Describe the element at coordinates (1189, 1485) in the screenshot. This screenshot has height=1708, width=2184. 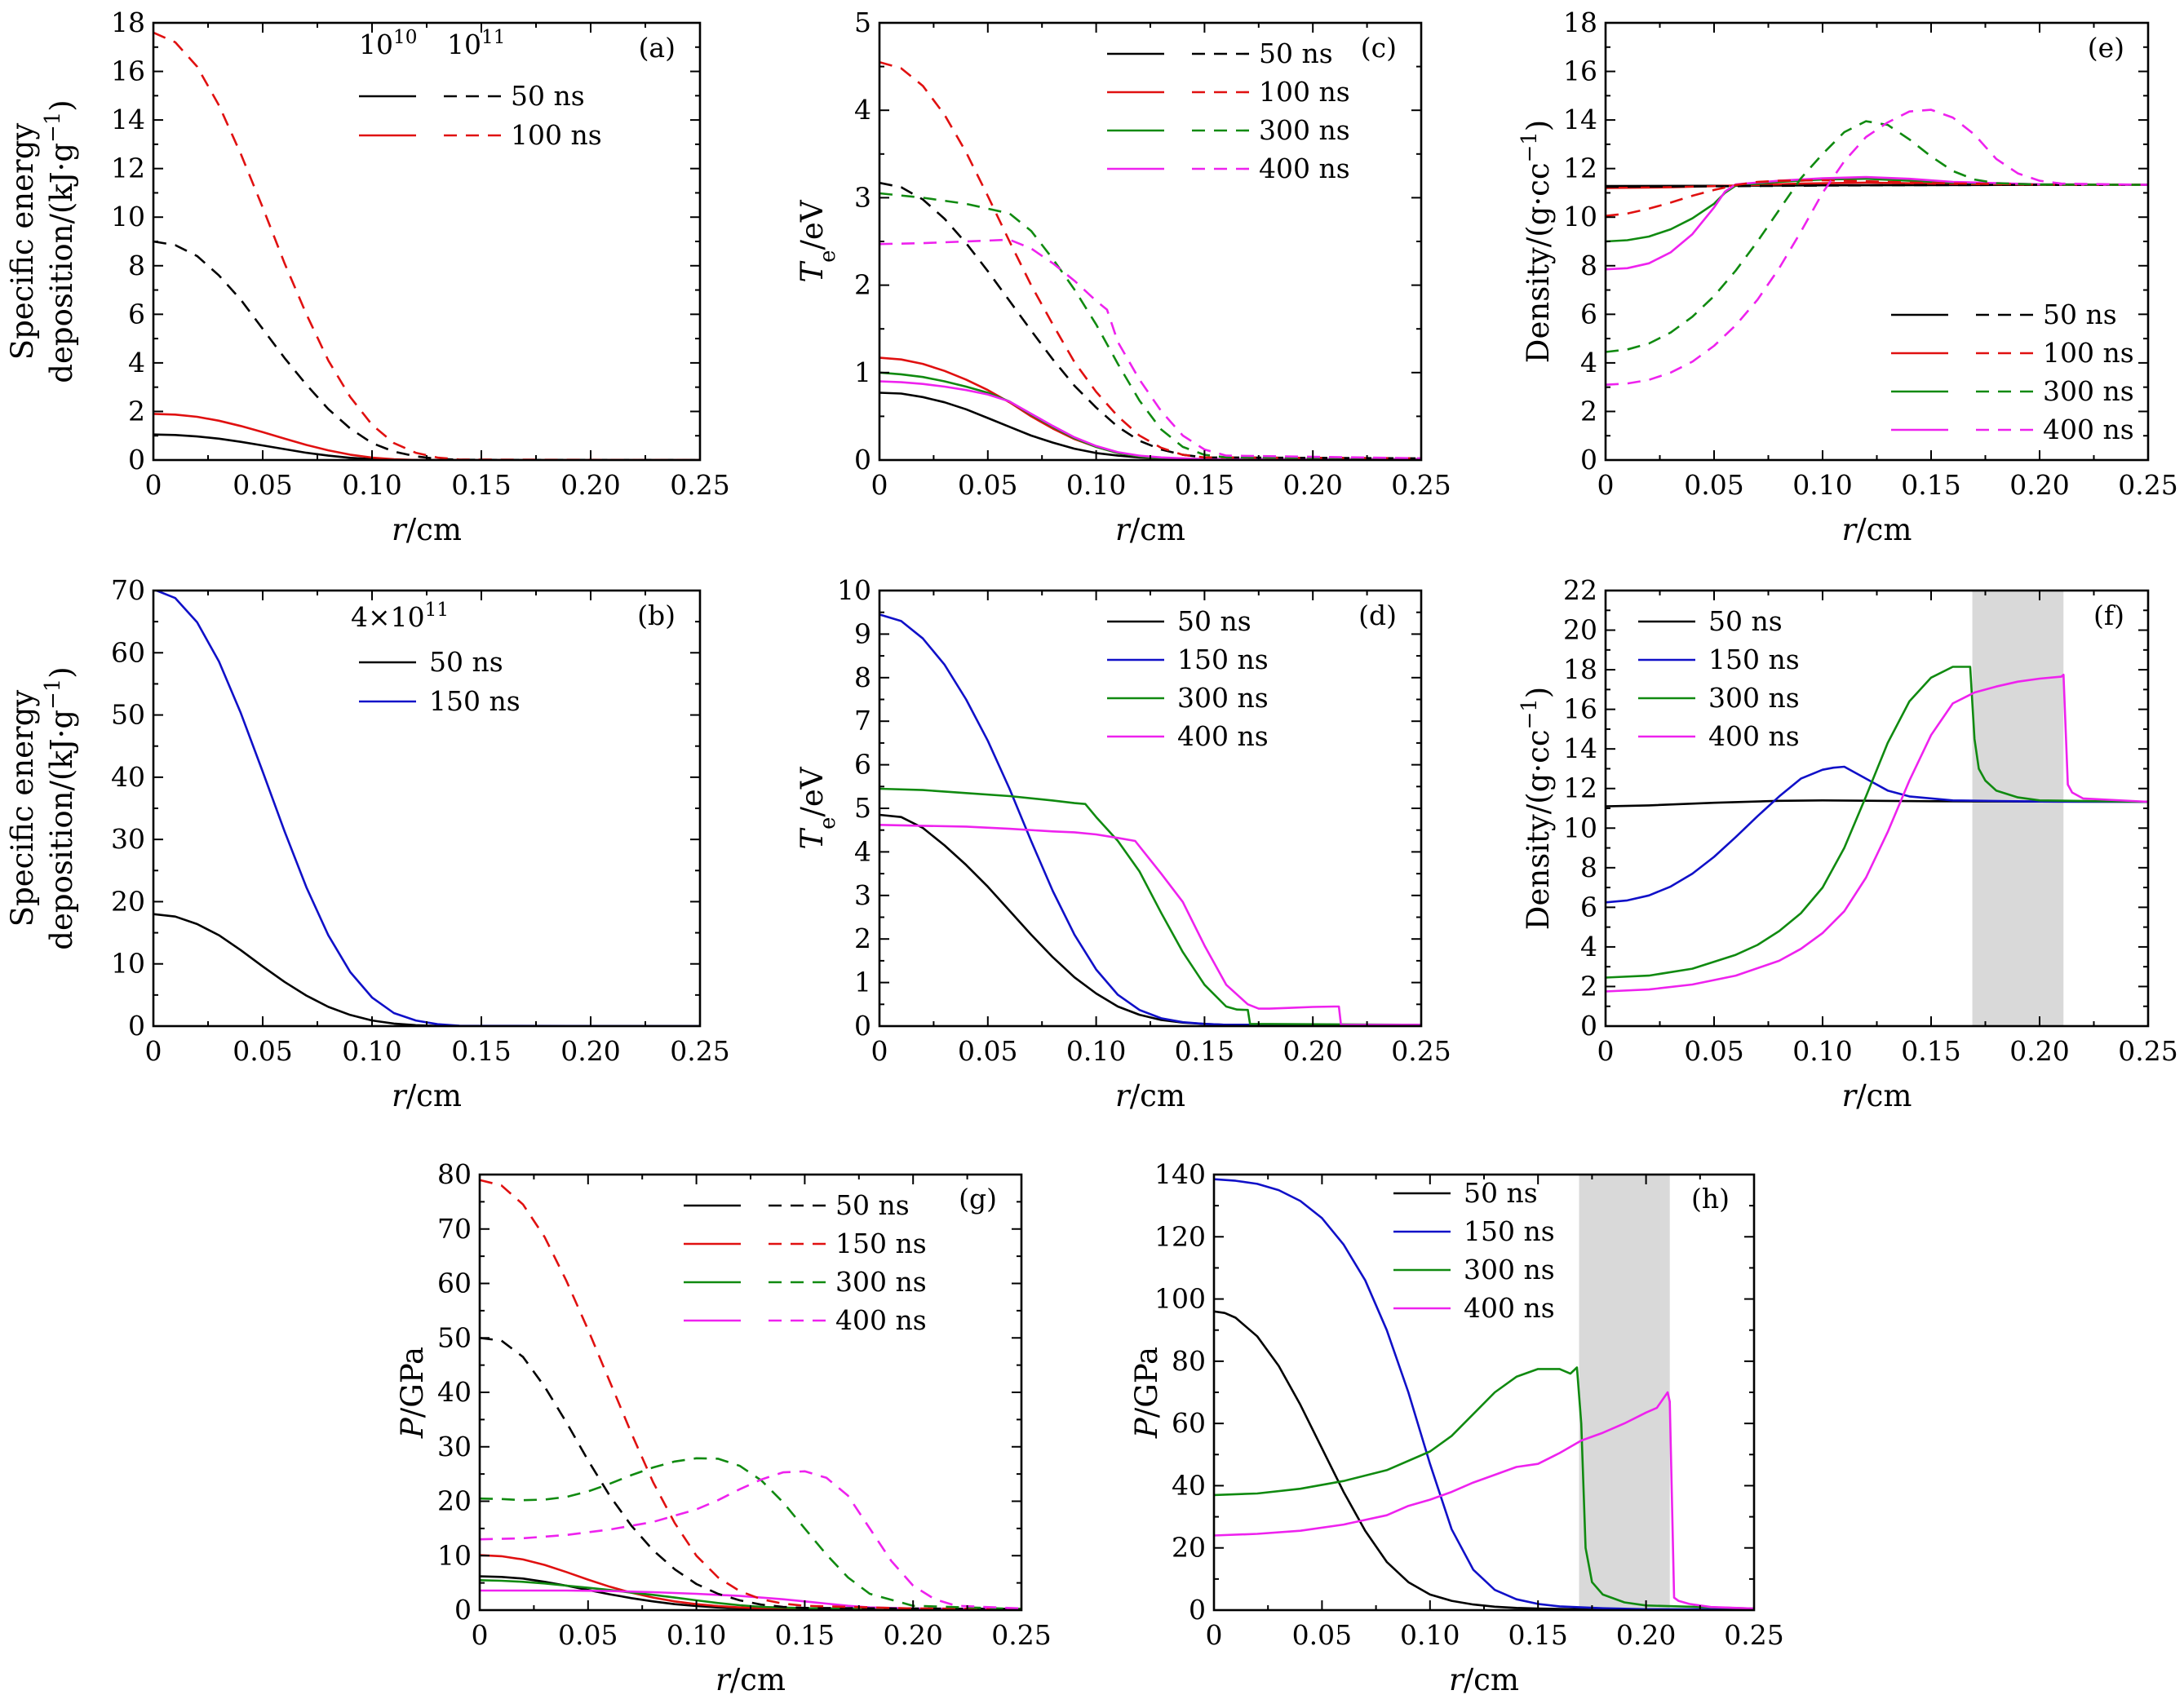
I see `ytick-label-h: 40` at that location.